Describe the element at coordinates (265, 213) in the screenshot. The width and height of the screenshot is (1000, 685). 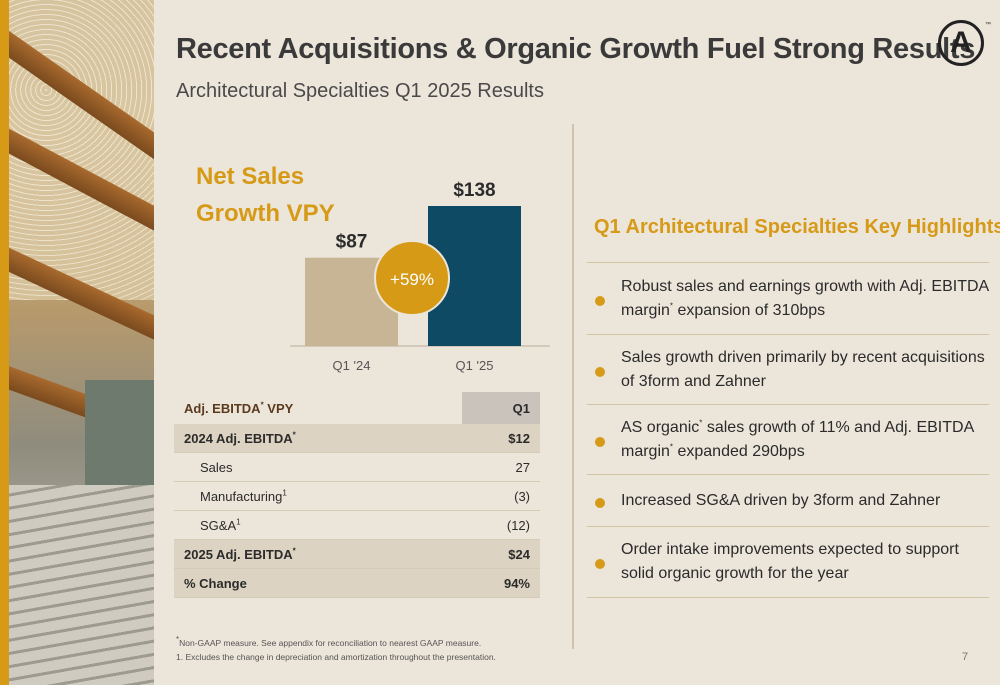
I see `net-sales-title-line2: Growth VPY` at that location.